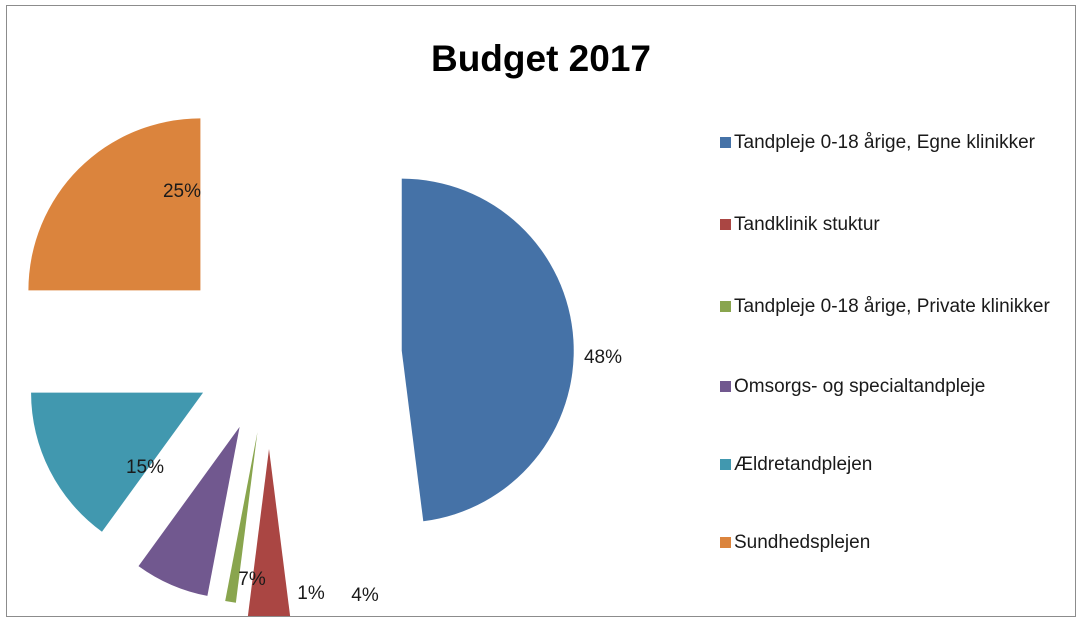 The width and height of the screenshot is (1083, 623). Describe the element at coordinates (802, 542) in the screenshot. I see `legend-label: Sundhedsplejen` at that location.